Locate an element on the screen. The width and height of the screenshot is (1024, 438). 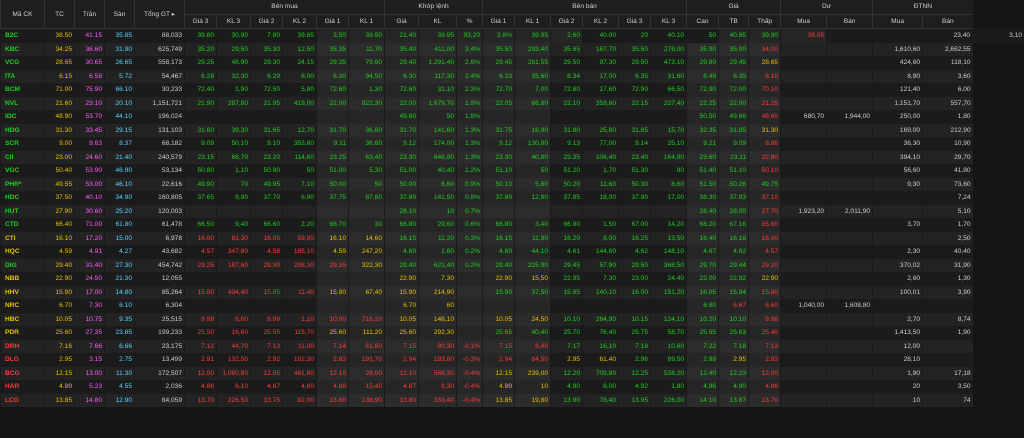
symbol-cell: VGC is located at coordinates (22, 171).